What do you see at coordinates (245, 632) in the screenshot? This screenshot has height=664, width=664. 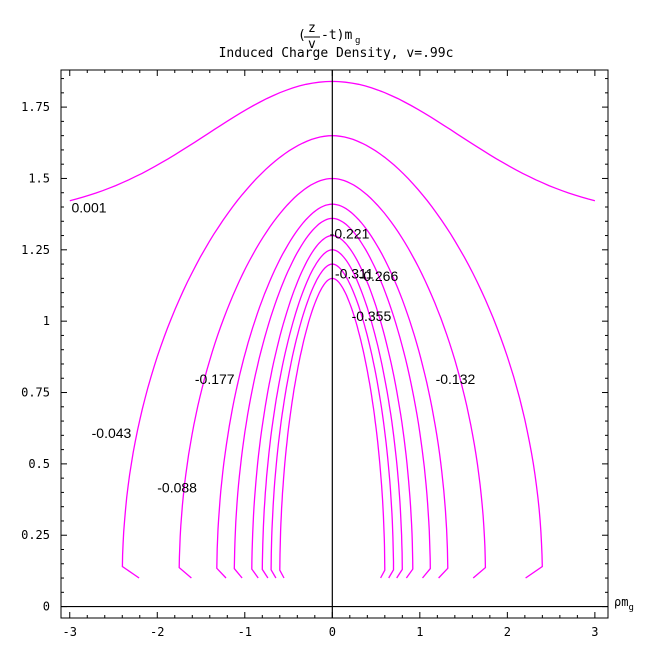 I see `x-tick-label: -1` at bounding box center [245, 632].